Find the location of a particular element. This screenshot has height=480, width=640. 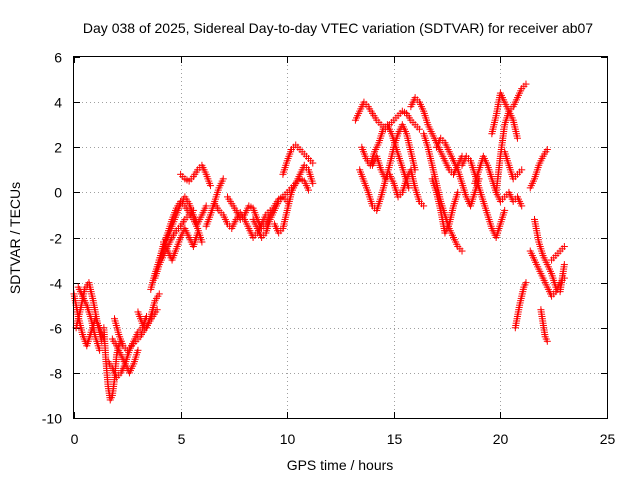

x-tick-label: 15 is located at coordinates (395, 439).